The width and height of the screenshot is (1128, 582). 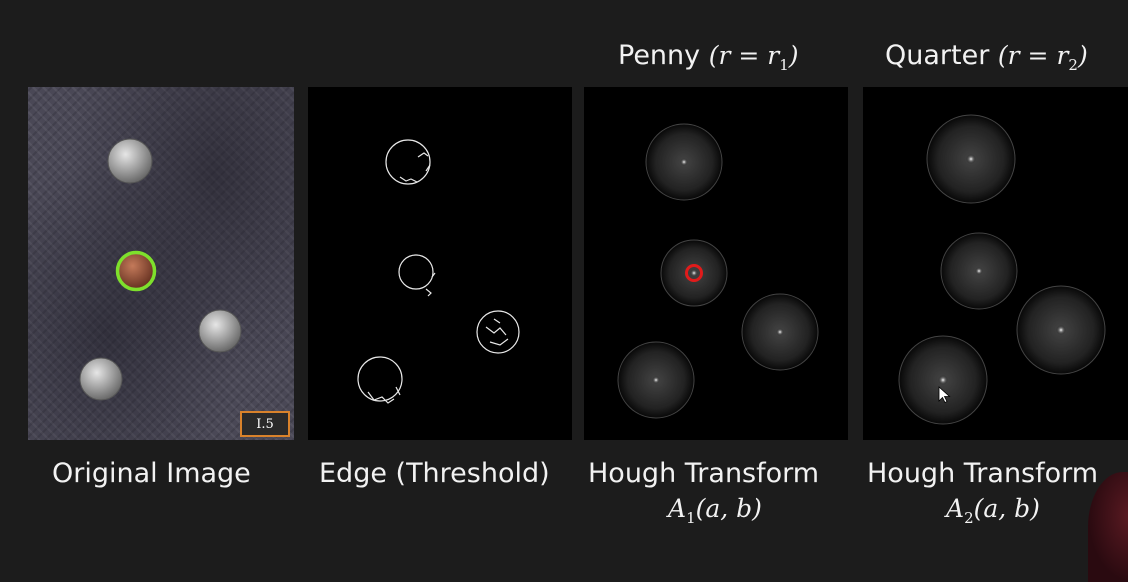 What do you see at coordinates (969, 518) in the screenshot?
I see `a2-index: 2` at bounding box center [969, 518].